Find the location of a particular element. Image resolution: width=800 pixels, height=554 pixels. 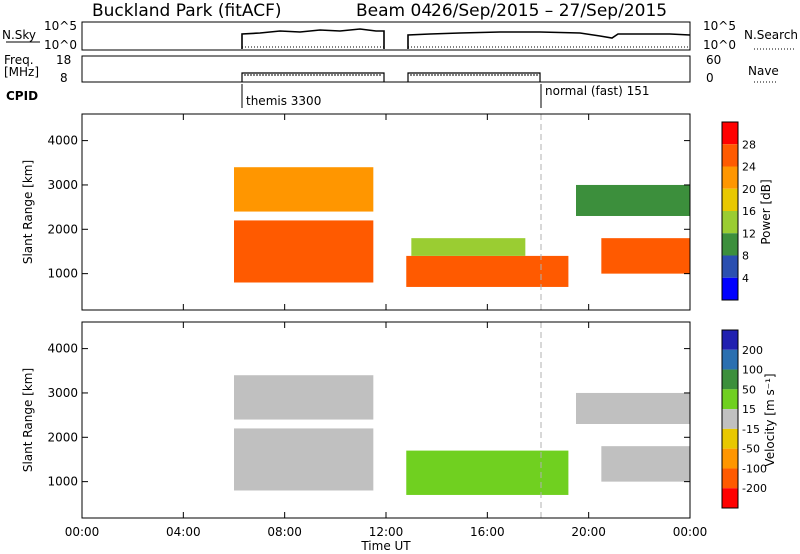

power-y-axis-label: Slant Range [km] is located at coordinates (28, 212).